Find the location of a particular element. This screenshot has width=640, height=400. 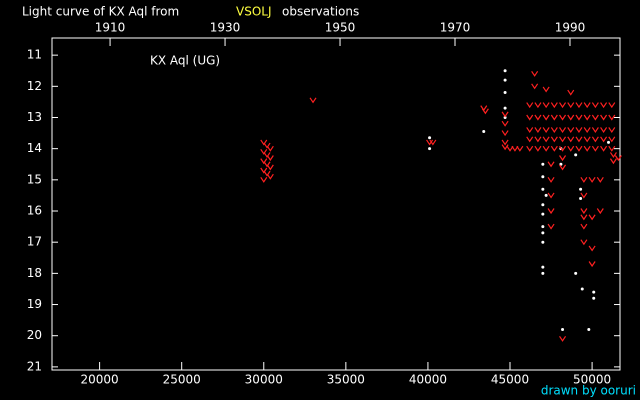

y-tick-label: 19 is located at coordinates (34, 304).